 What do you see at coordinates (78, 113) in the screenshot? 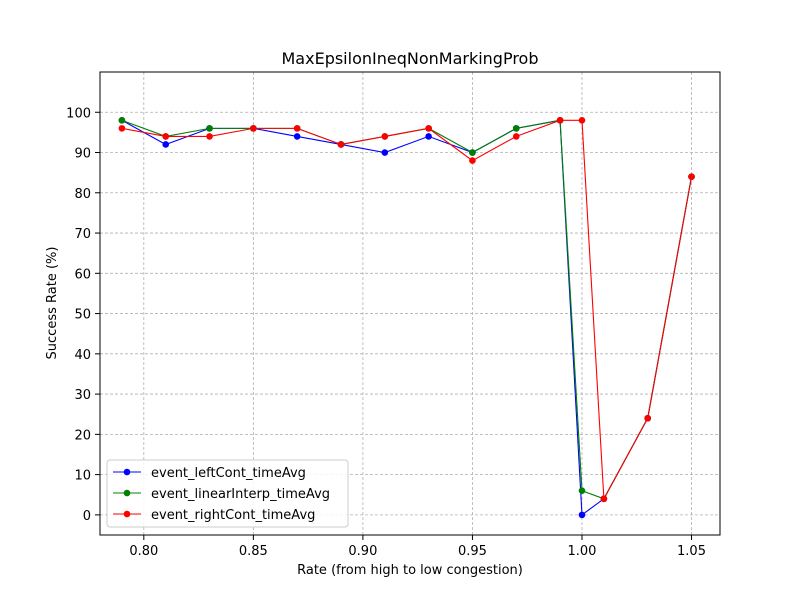
I see `y-tick-label: 100` at bounding box center [78, 113].